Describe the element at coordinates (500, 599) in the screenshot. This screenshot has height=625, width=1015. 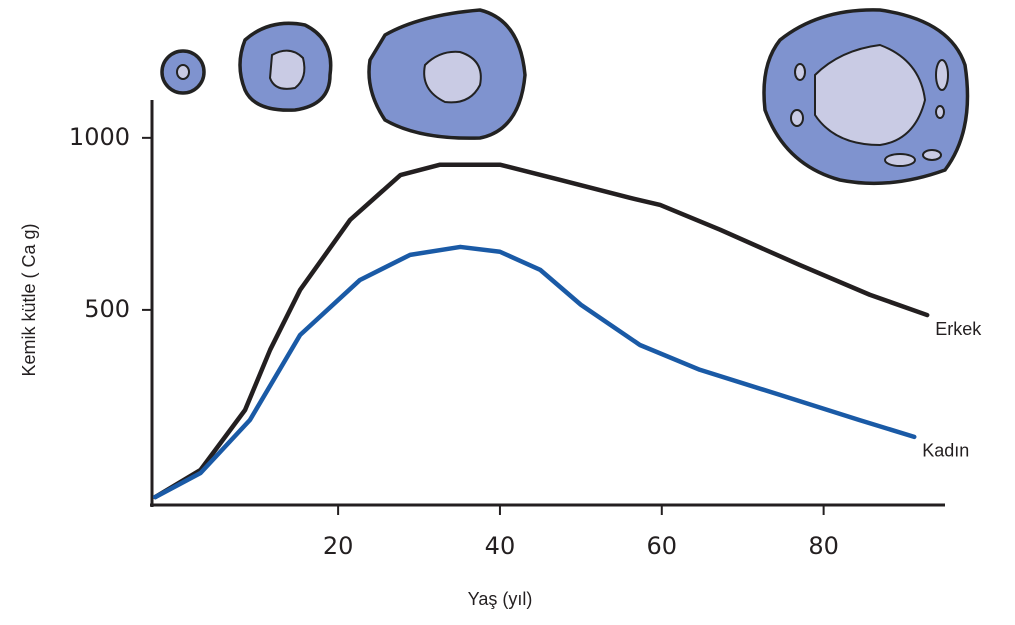
I see `x-axis-label: Yaş (yıl)` at that location.